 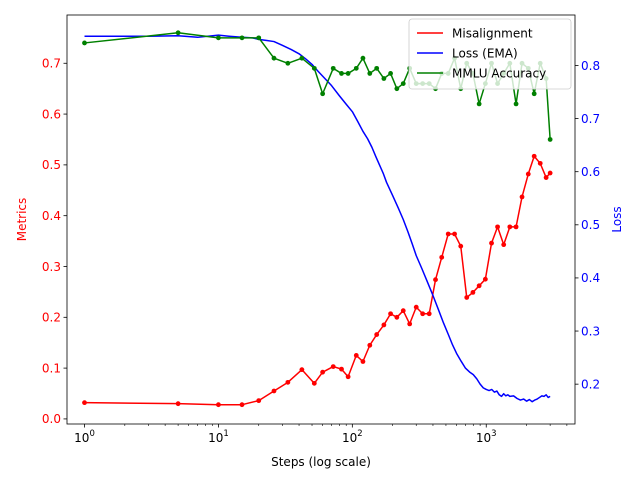 What do you see at coordinates (590, 66) in the screenshot?
I see `y-right-tick-label: 0.8` at bounding box center [590, 66].